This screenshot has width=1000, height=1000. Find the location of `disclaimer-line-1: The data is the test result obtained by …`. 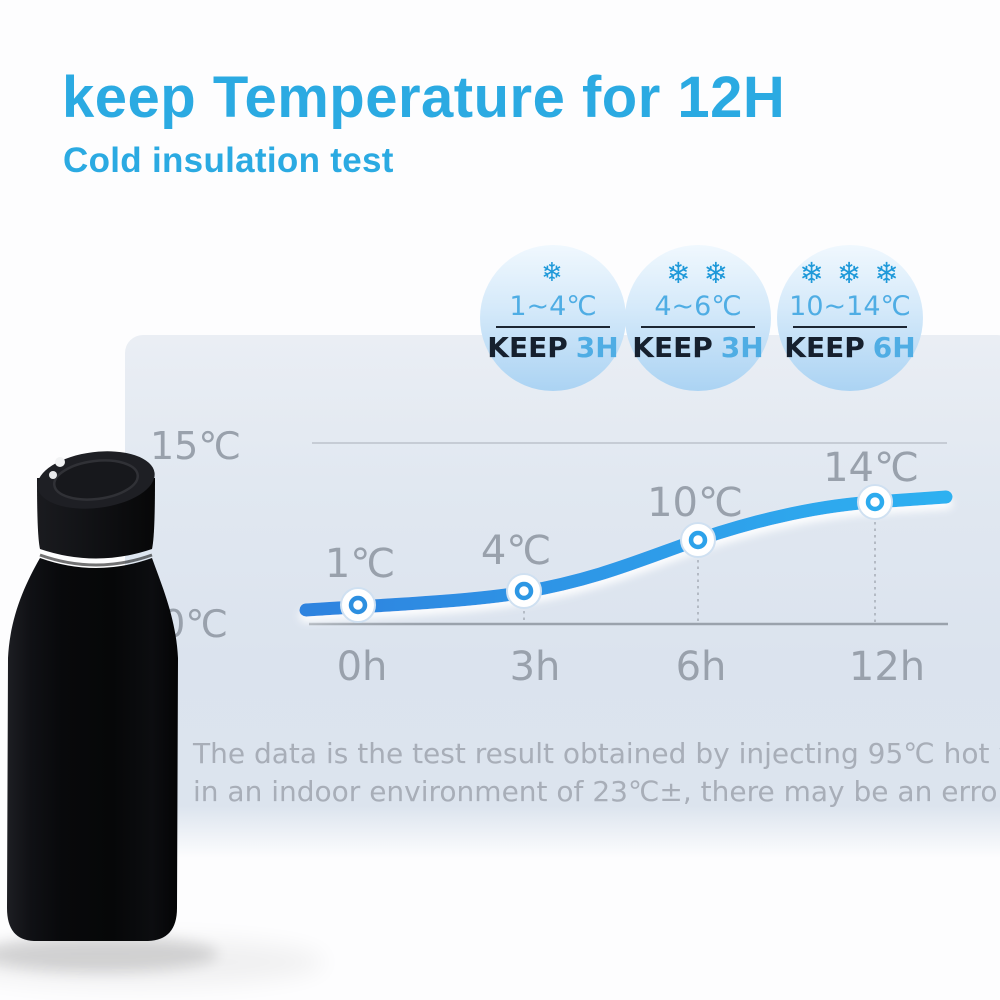

disclaimer-line-1: The data is the test result obtained by … is located at coordinates (596, 753).